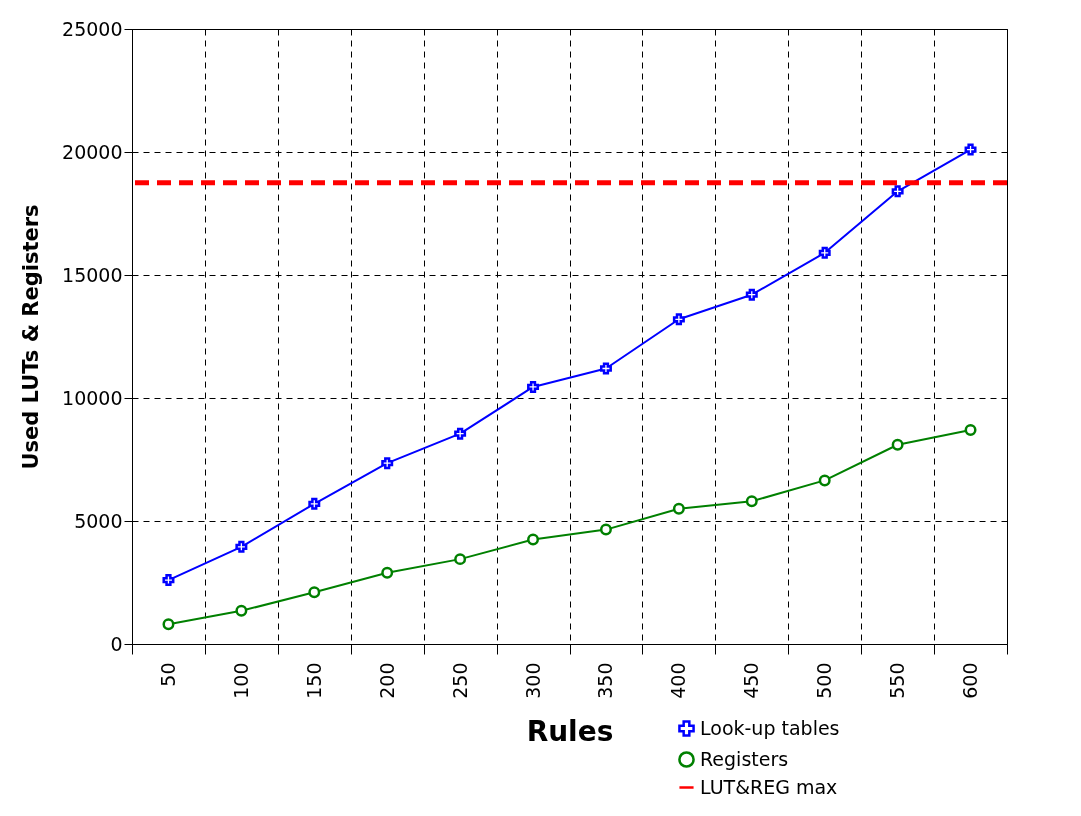 The width and height of the screenshot is (1081, 816). I want to click on legend-label: Look-up tables, so click(770, 727).